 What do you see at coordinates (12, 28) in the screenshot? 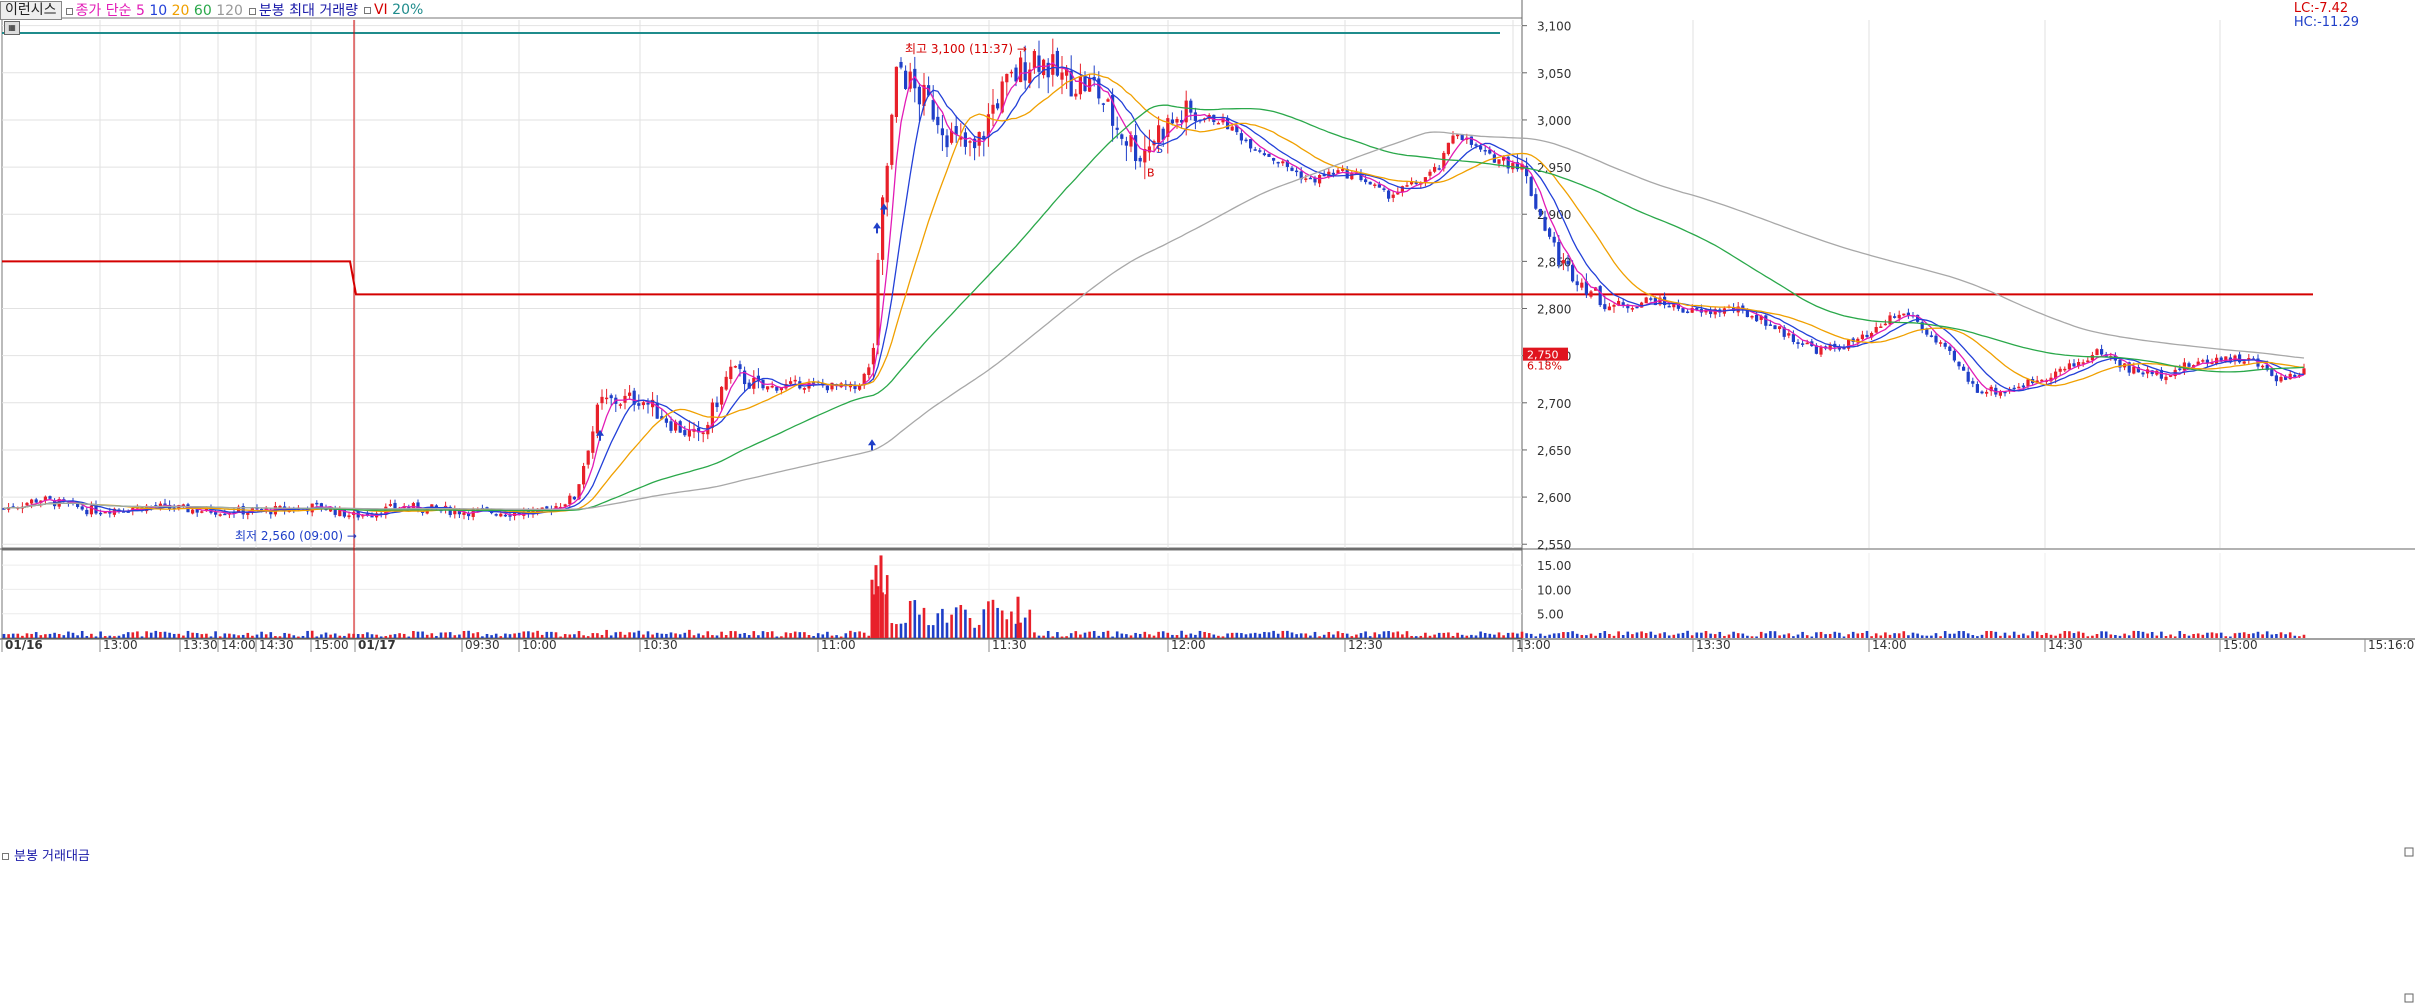
I see `grid-toggle-icon: ▦` at bounding box center [12, 28].